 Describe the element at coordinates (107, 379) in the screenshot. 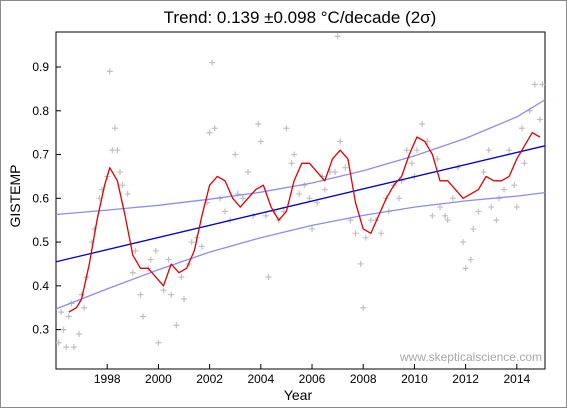

I see `x-tick-label: 1998` at that location.